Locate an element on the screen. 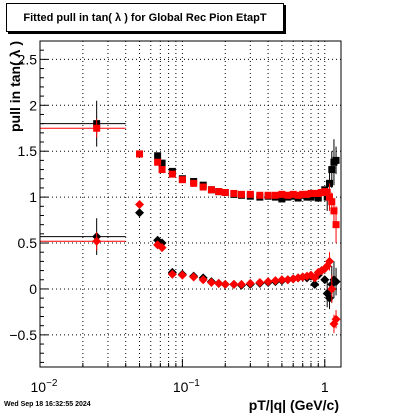 The height and width of the screenshot is (414, 400). y-tick-label: 2 is located at coordinates (33, 105).